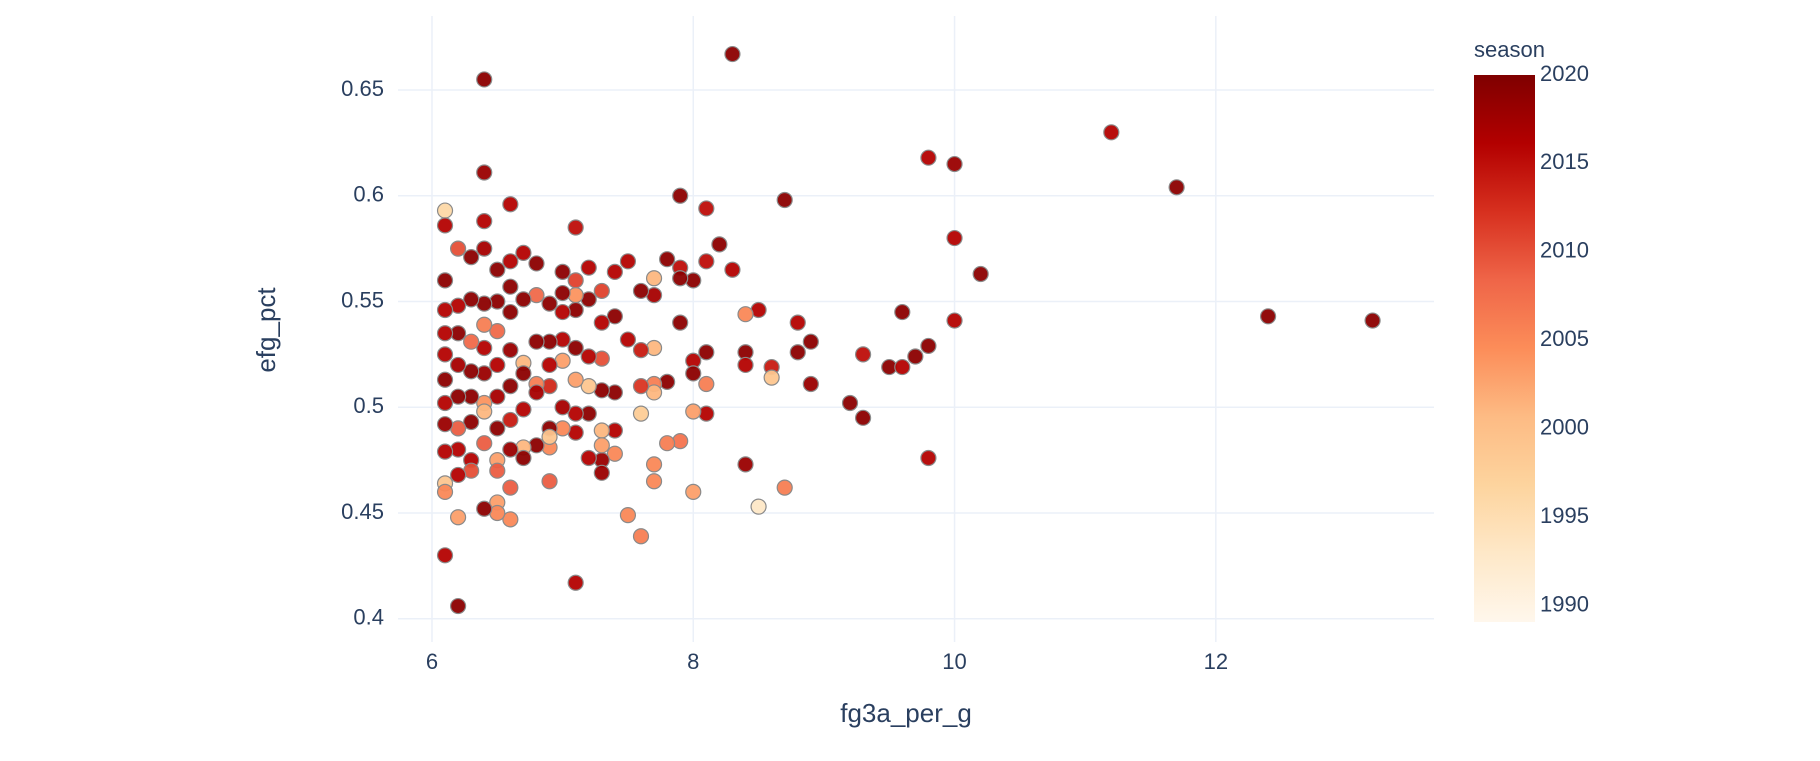 This screenshot has width=1820, height=761. What do you see at coordinates (1564, 427) in the screenshot?
I see `colorbar-tick-label: 2000` at bounding box center [1564, 427].